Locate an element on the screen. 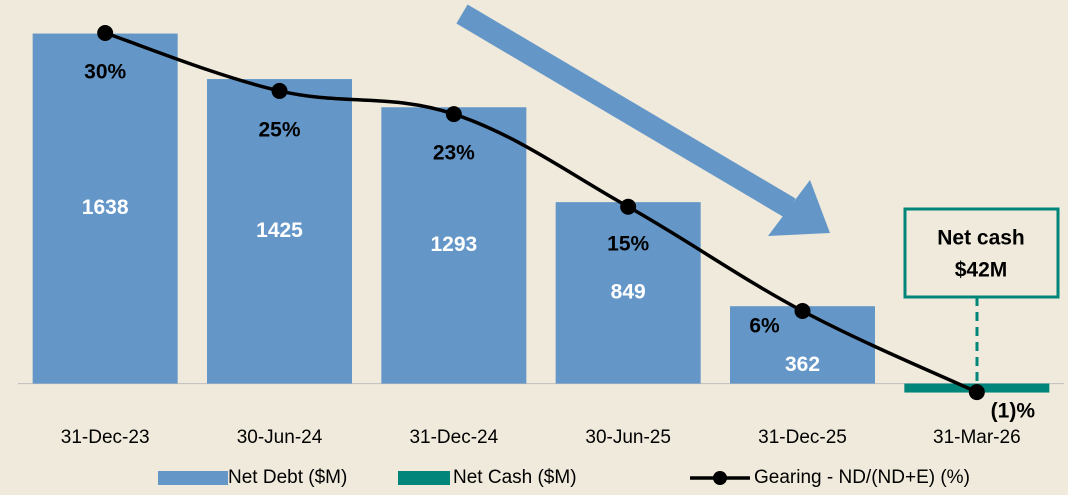 The height and width of the screenshot is (495, 1068). legend-marker is located at coordinates (720, 478).